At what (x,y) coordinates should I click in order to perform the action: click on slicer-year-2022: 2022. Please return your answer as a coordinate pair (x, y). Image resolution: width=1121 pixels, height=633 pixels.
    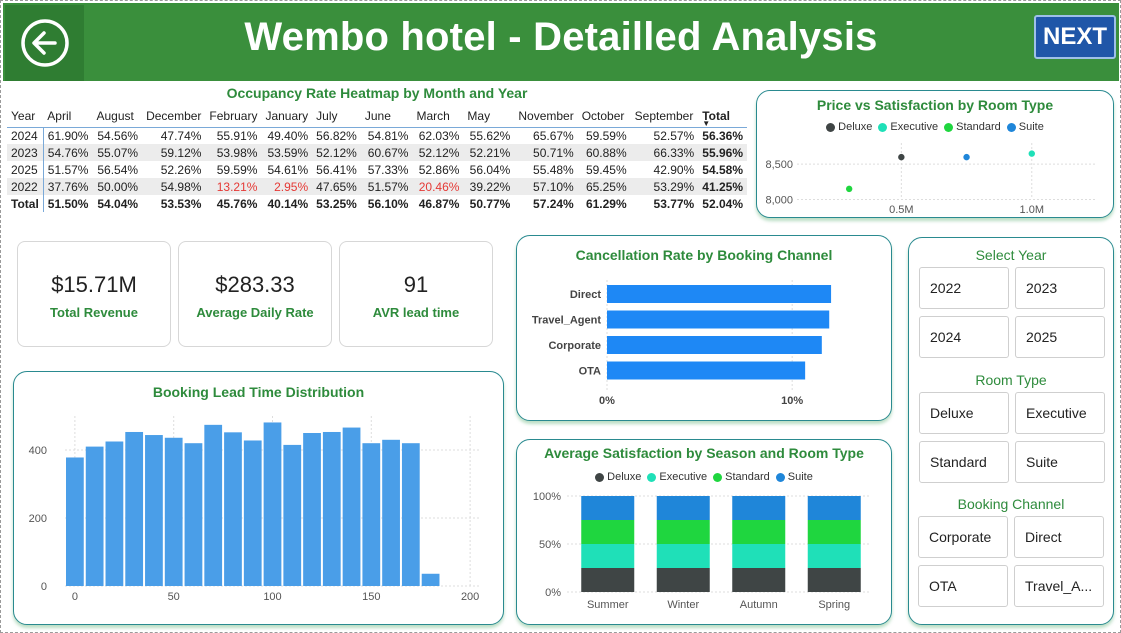
    Looking at the image, I should click on (964, 288).